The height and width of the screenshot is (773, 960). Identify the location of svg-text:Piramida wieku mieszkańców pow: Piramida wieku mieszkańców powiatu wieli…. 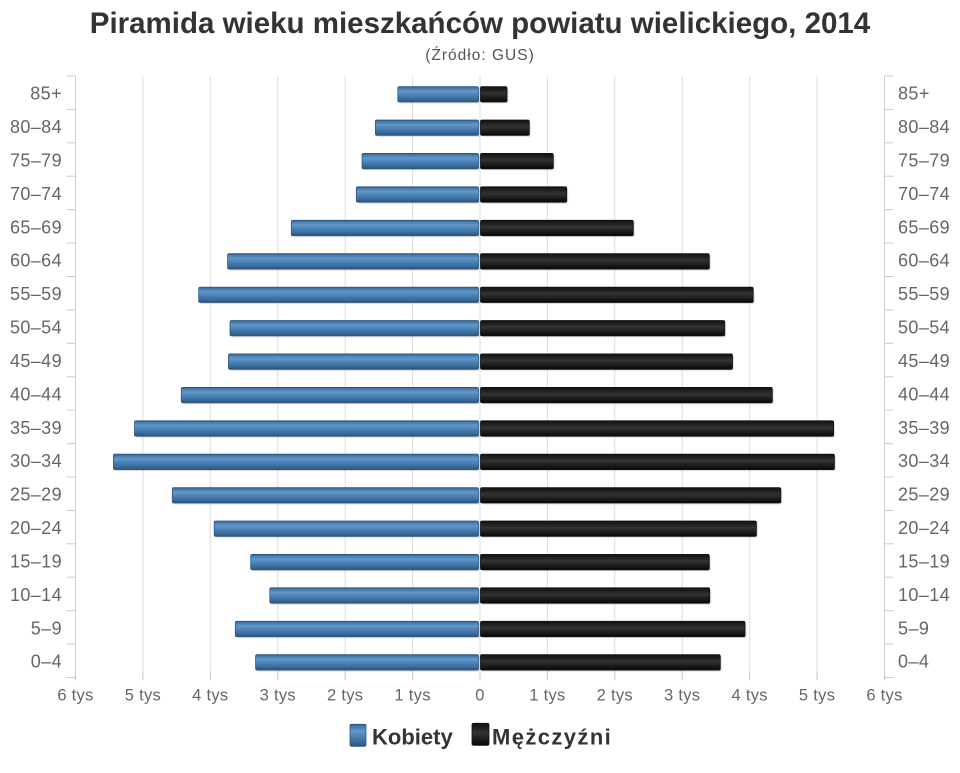
(480, 23).